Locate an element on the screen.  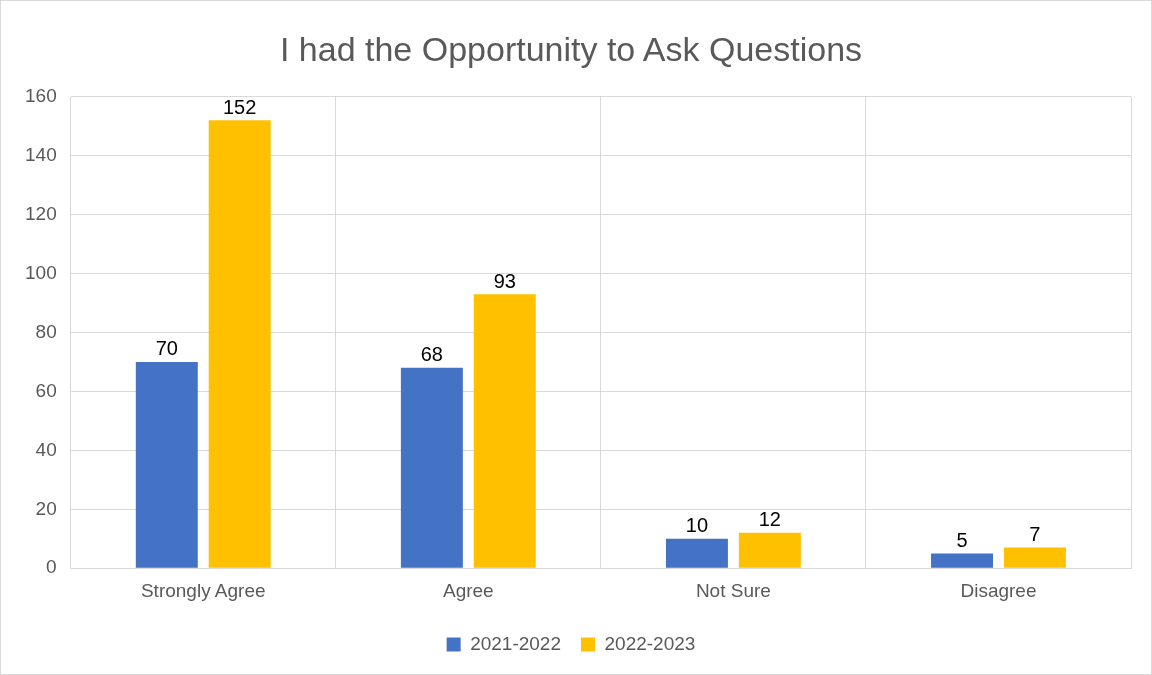
data-label: 68 is located at coordinates (431, 354).